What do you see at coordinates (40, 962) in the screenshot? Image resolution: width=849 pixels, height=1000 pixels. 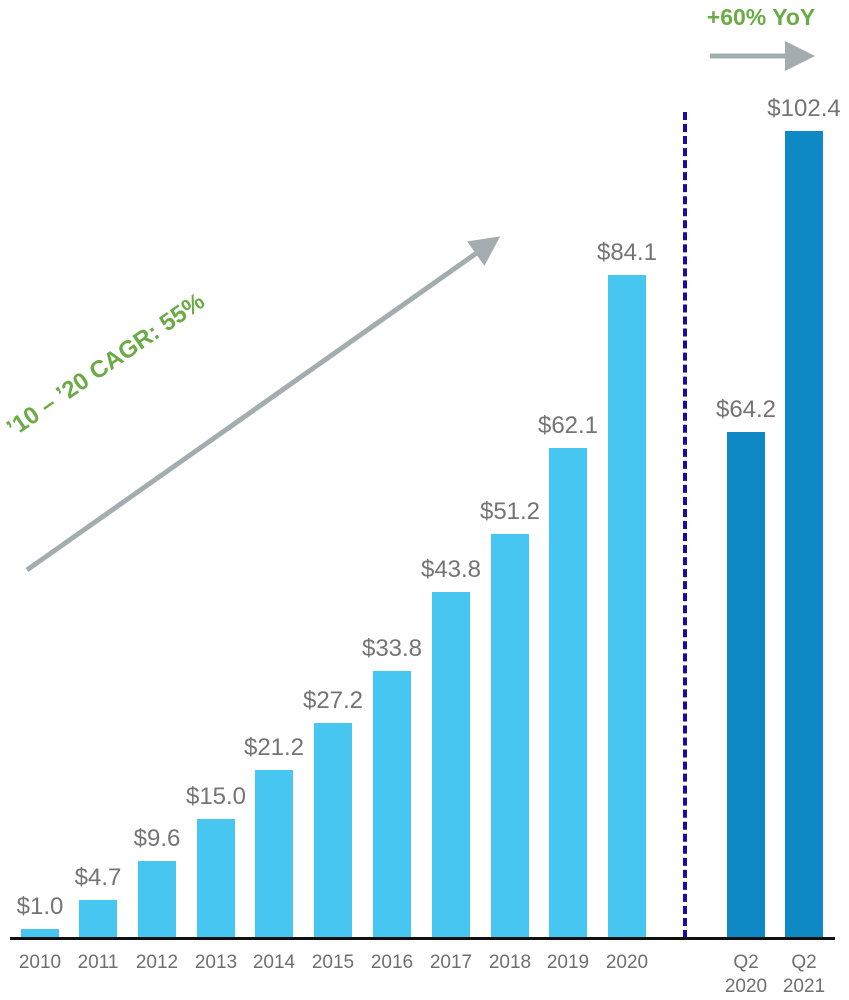 I see `x-tick-label: 2010` at bounding box center [40, 962].